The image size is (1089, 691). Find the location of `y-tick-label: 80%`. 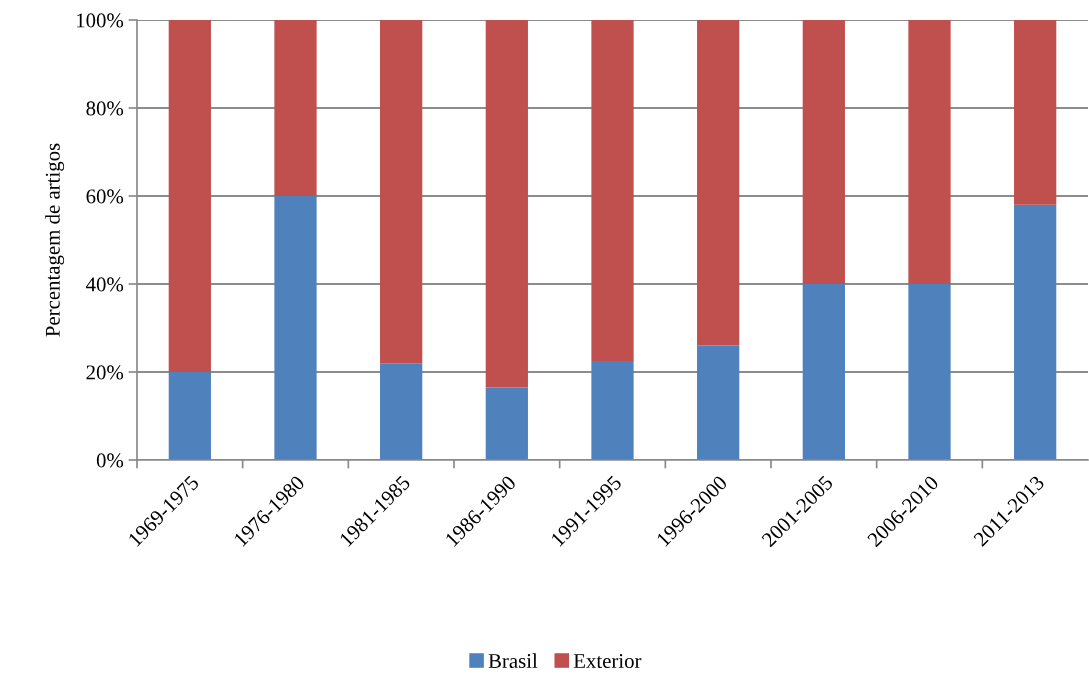

y-tick-label: 80% is located at coordinates (105, 108).